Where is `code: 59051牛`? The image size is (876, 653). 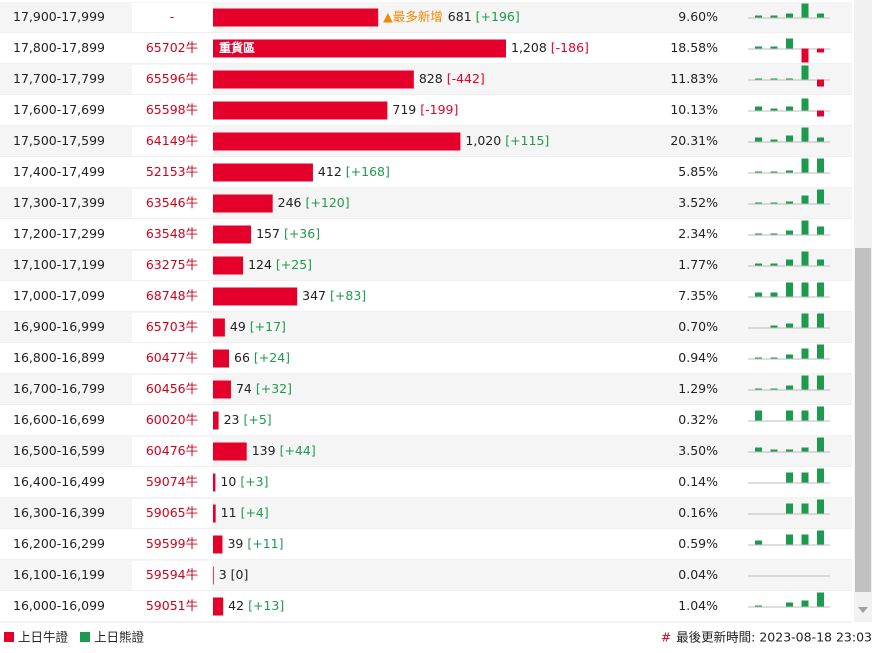 code: 59051牛 is located at coordinates (172, 605).